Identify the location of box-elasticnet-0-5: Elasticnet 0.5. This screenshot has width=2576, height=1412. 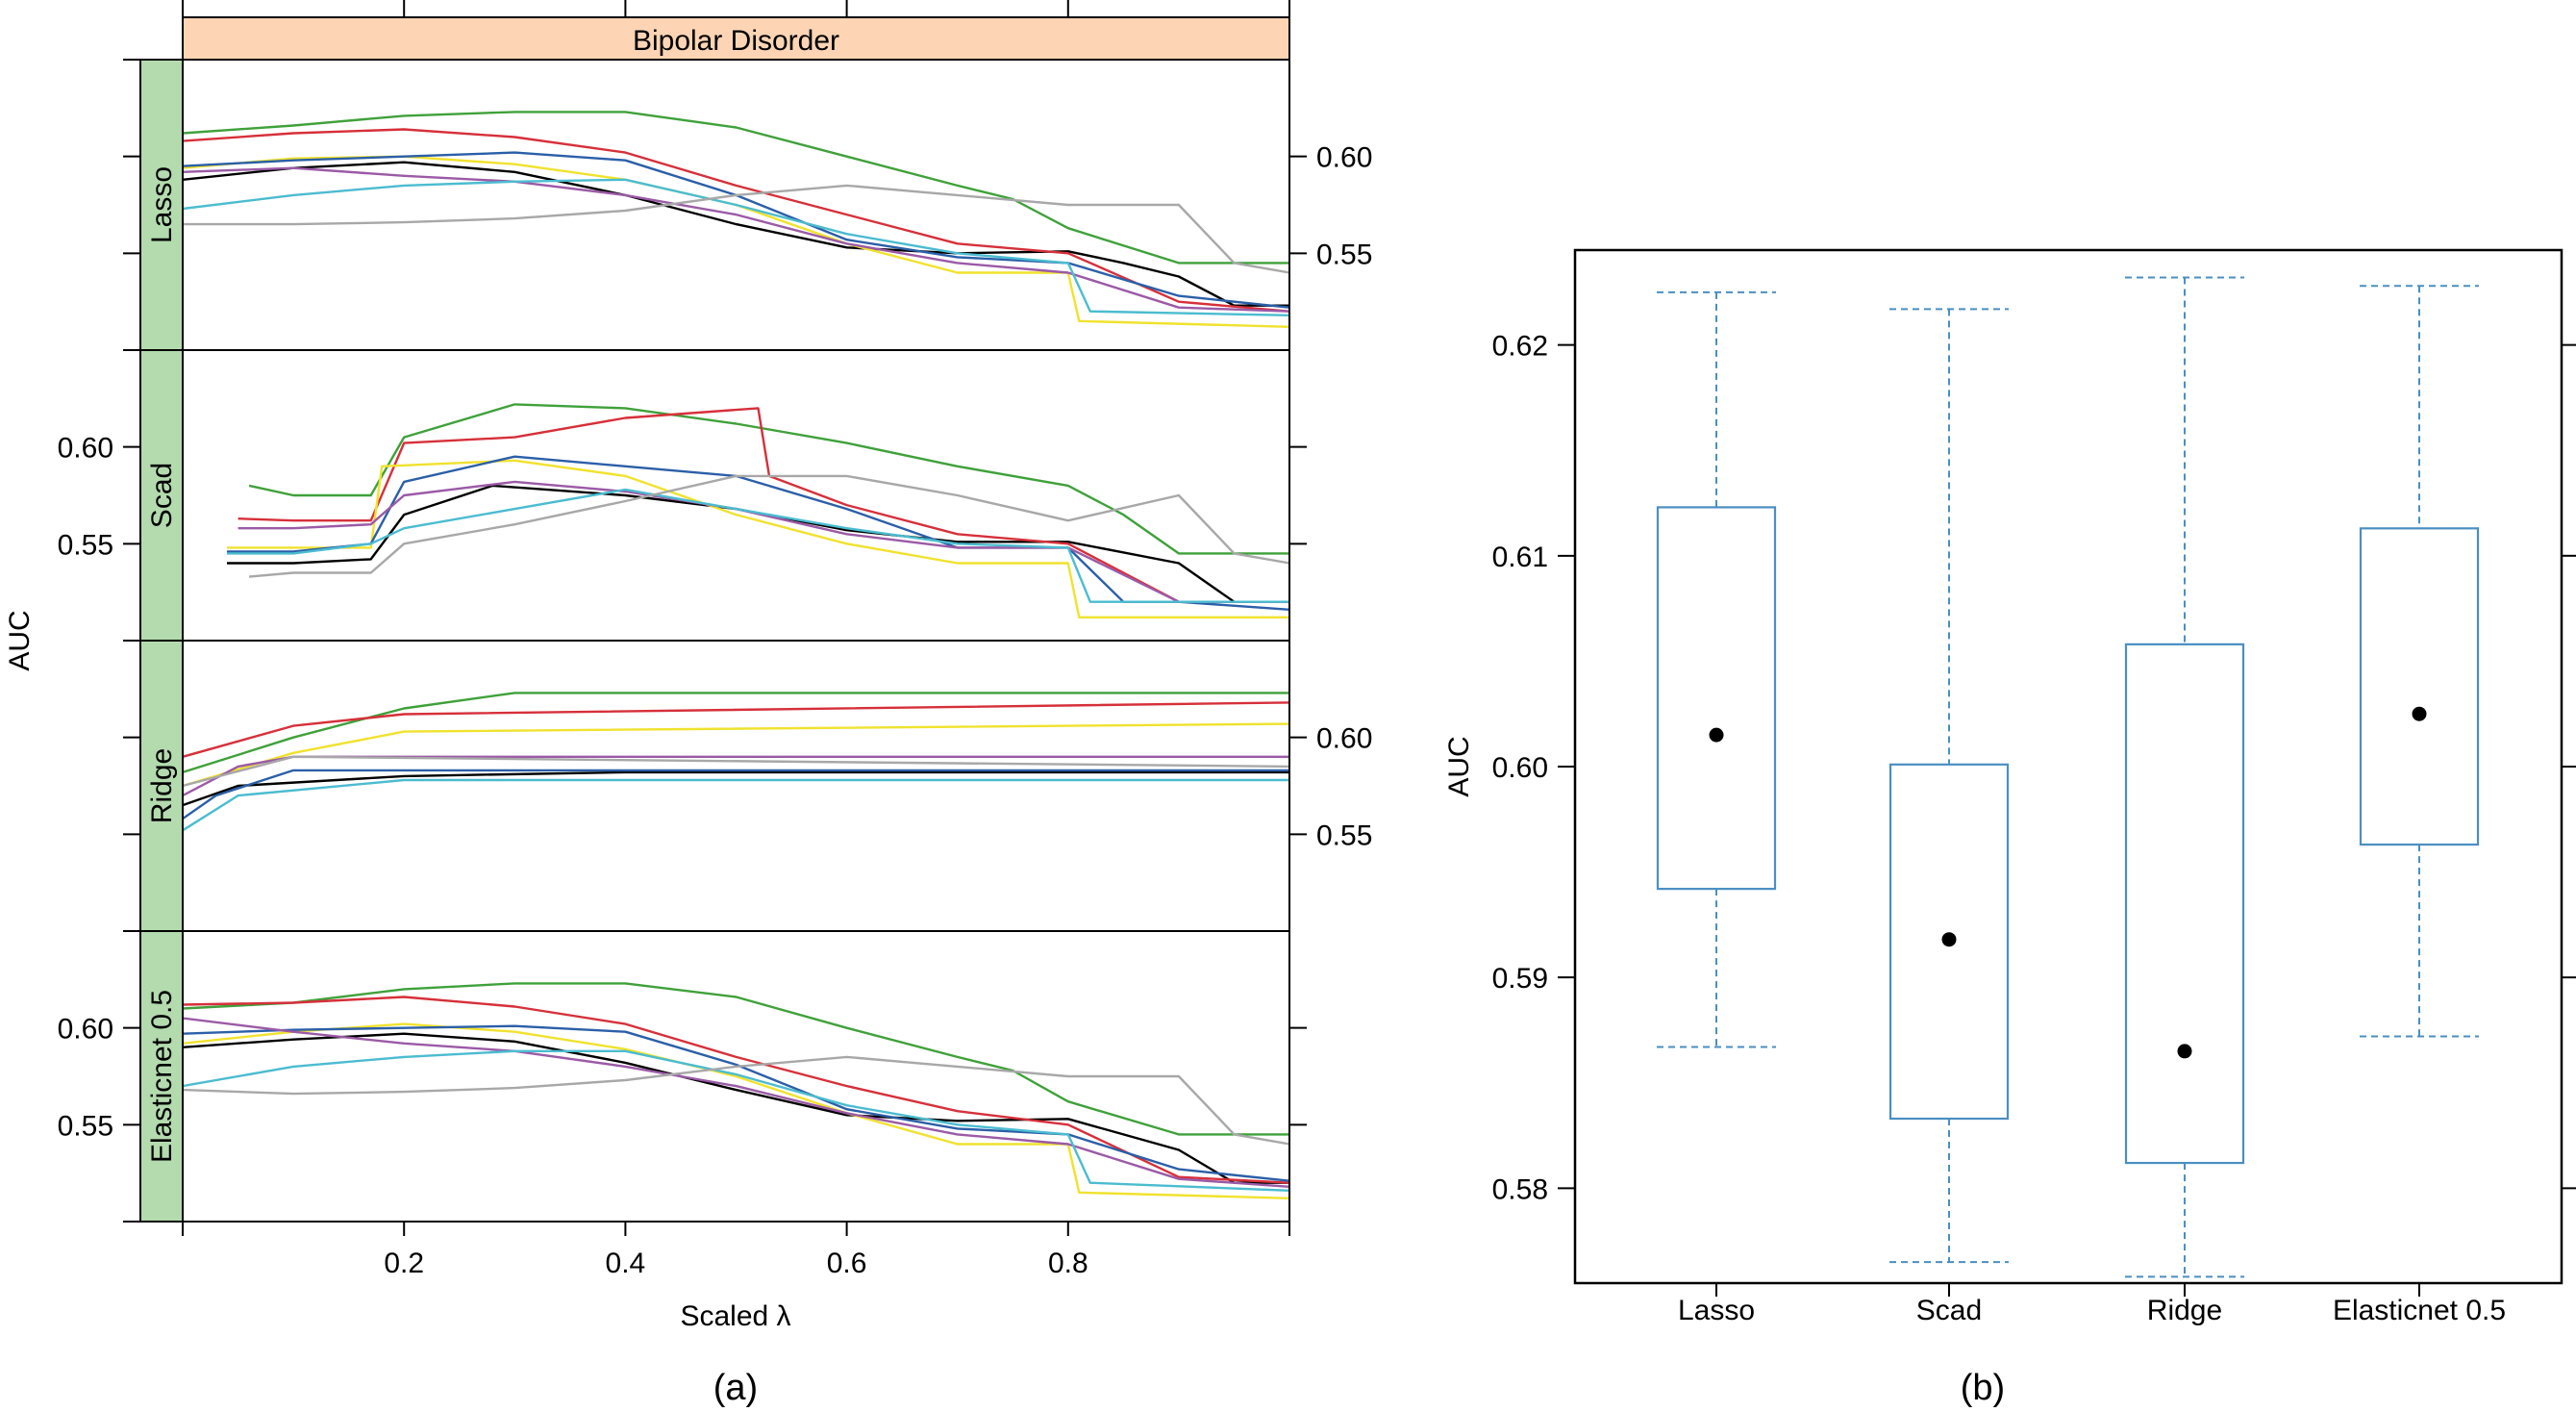
(2419, 805).